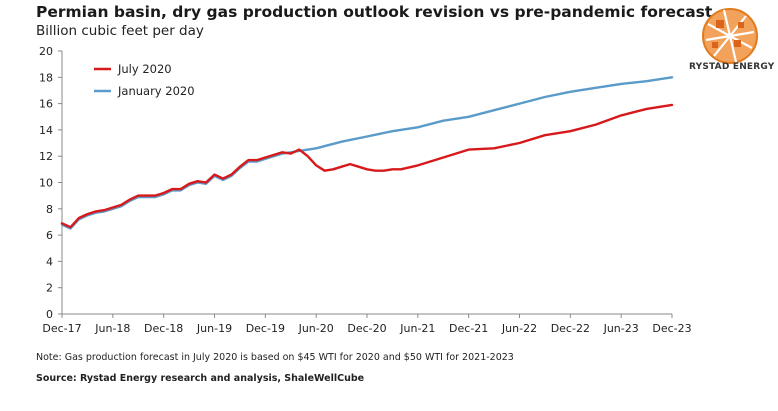 The width and height of the screenshot is (778, 411). Describe the element at coordinates (732, 67) in the screenshot. I see `logo-text: RYSTAD ENERGY` at that location.